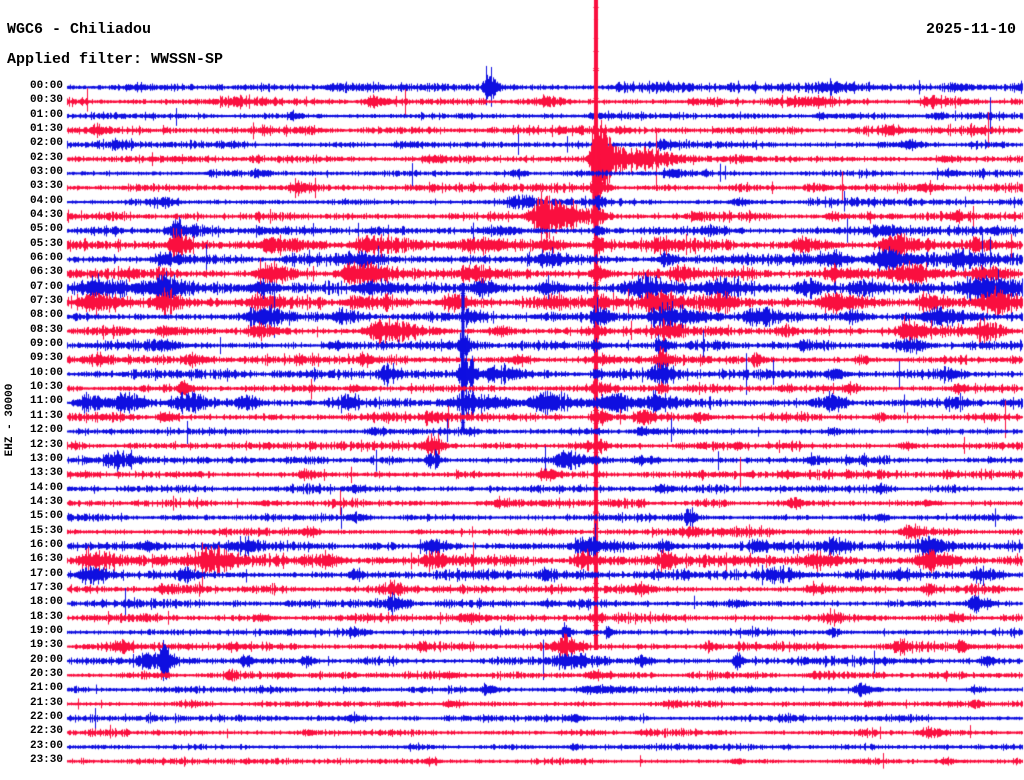 This screenshot has height=780, width=1024. What do you see at coordinates (10, 420) in the screenshot?
I see `channel-scale-label: EHZ - 30000` at bounding box center [10, 420].